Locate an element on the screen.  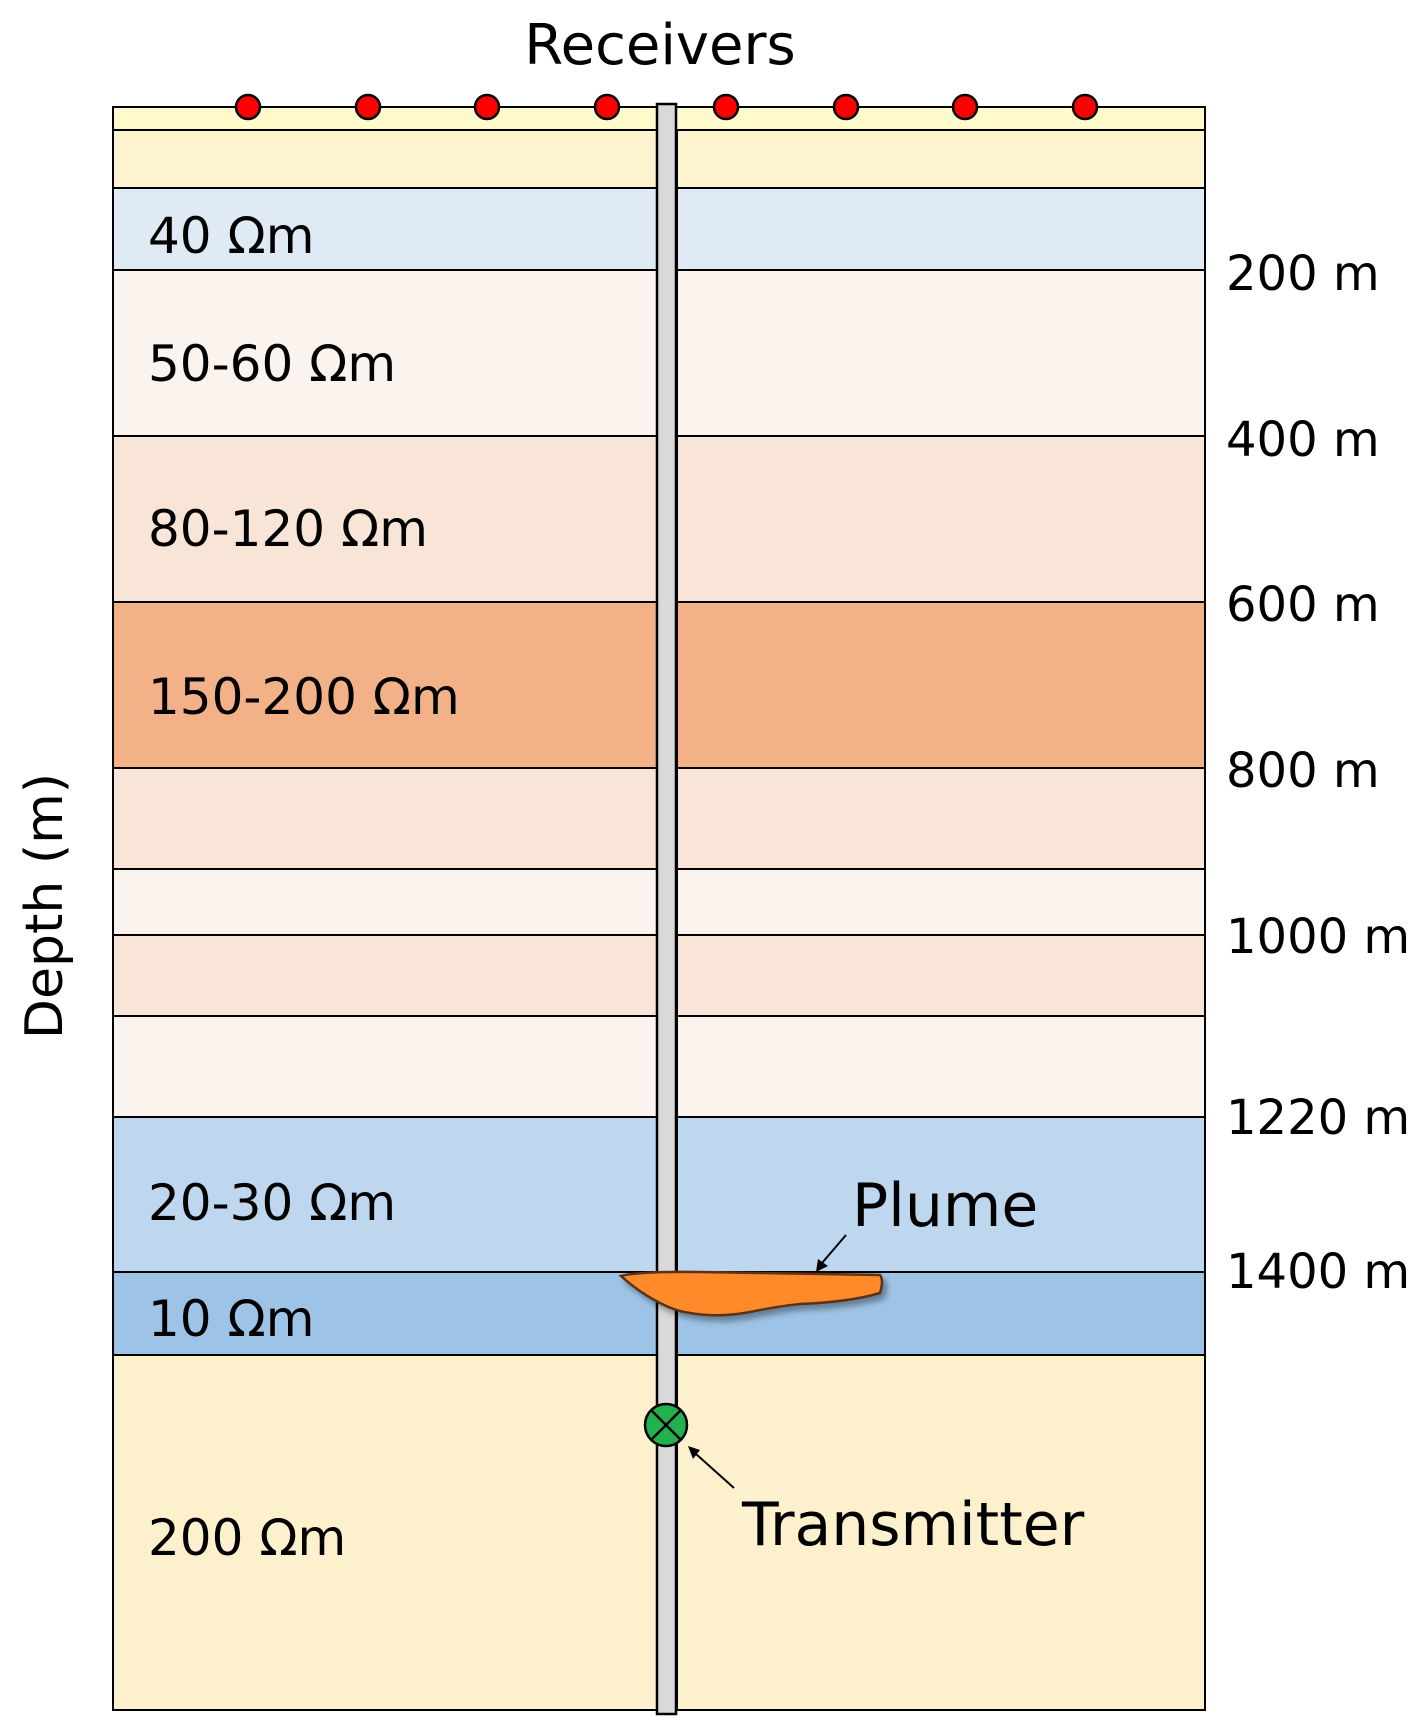
layer-12-right is located at coordinates (941, 1532).